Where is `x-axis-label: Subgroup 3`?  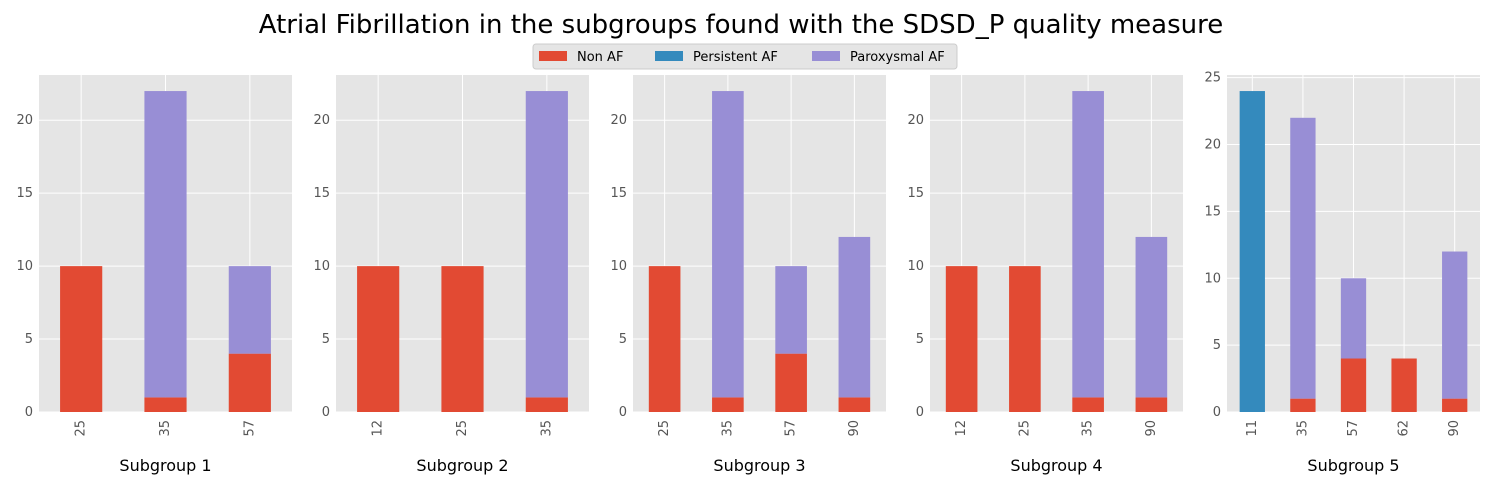
x-axis-label: Subgroup 3 is located at coordinates (759, 465).